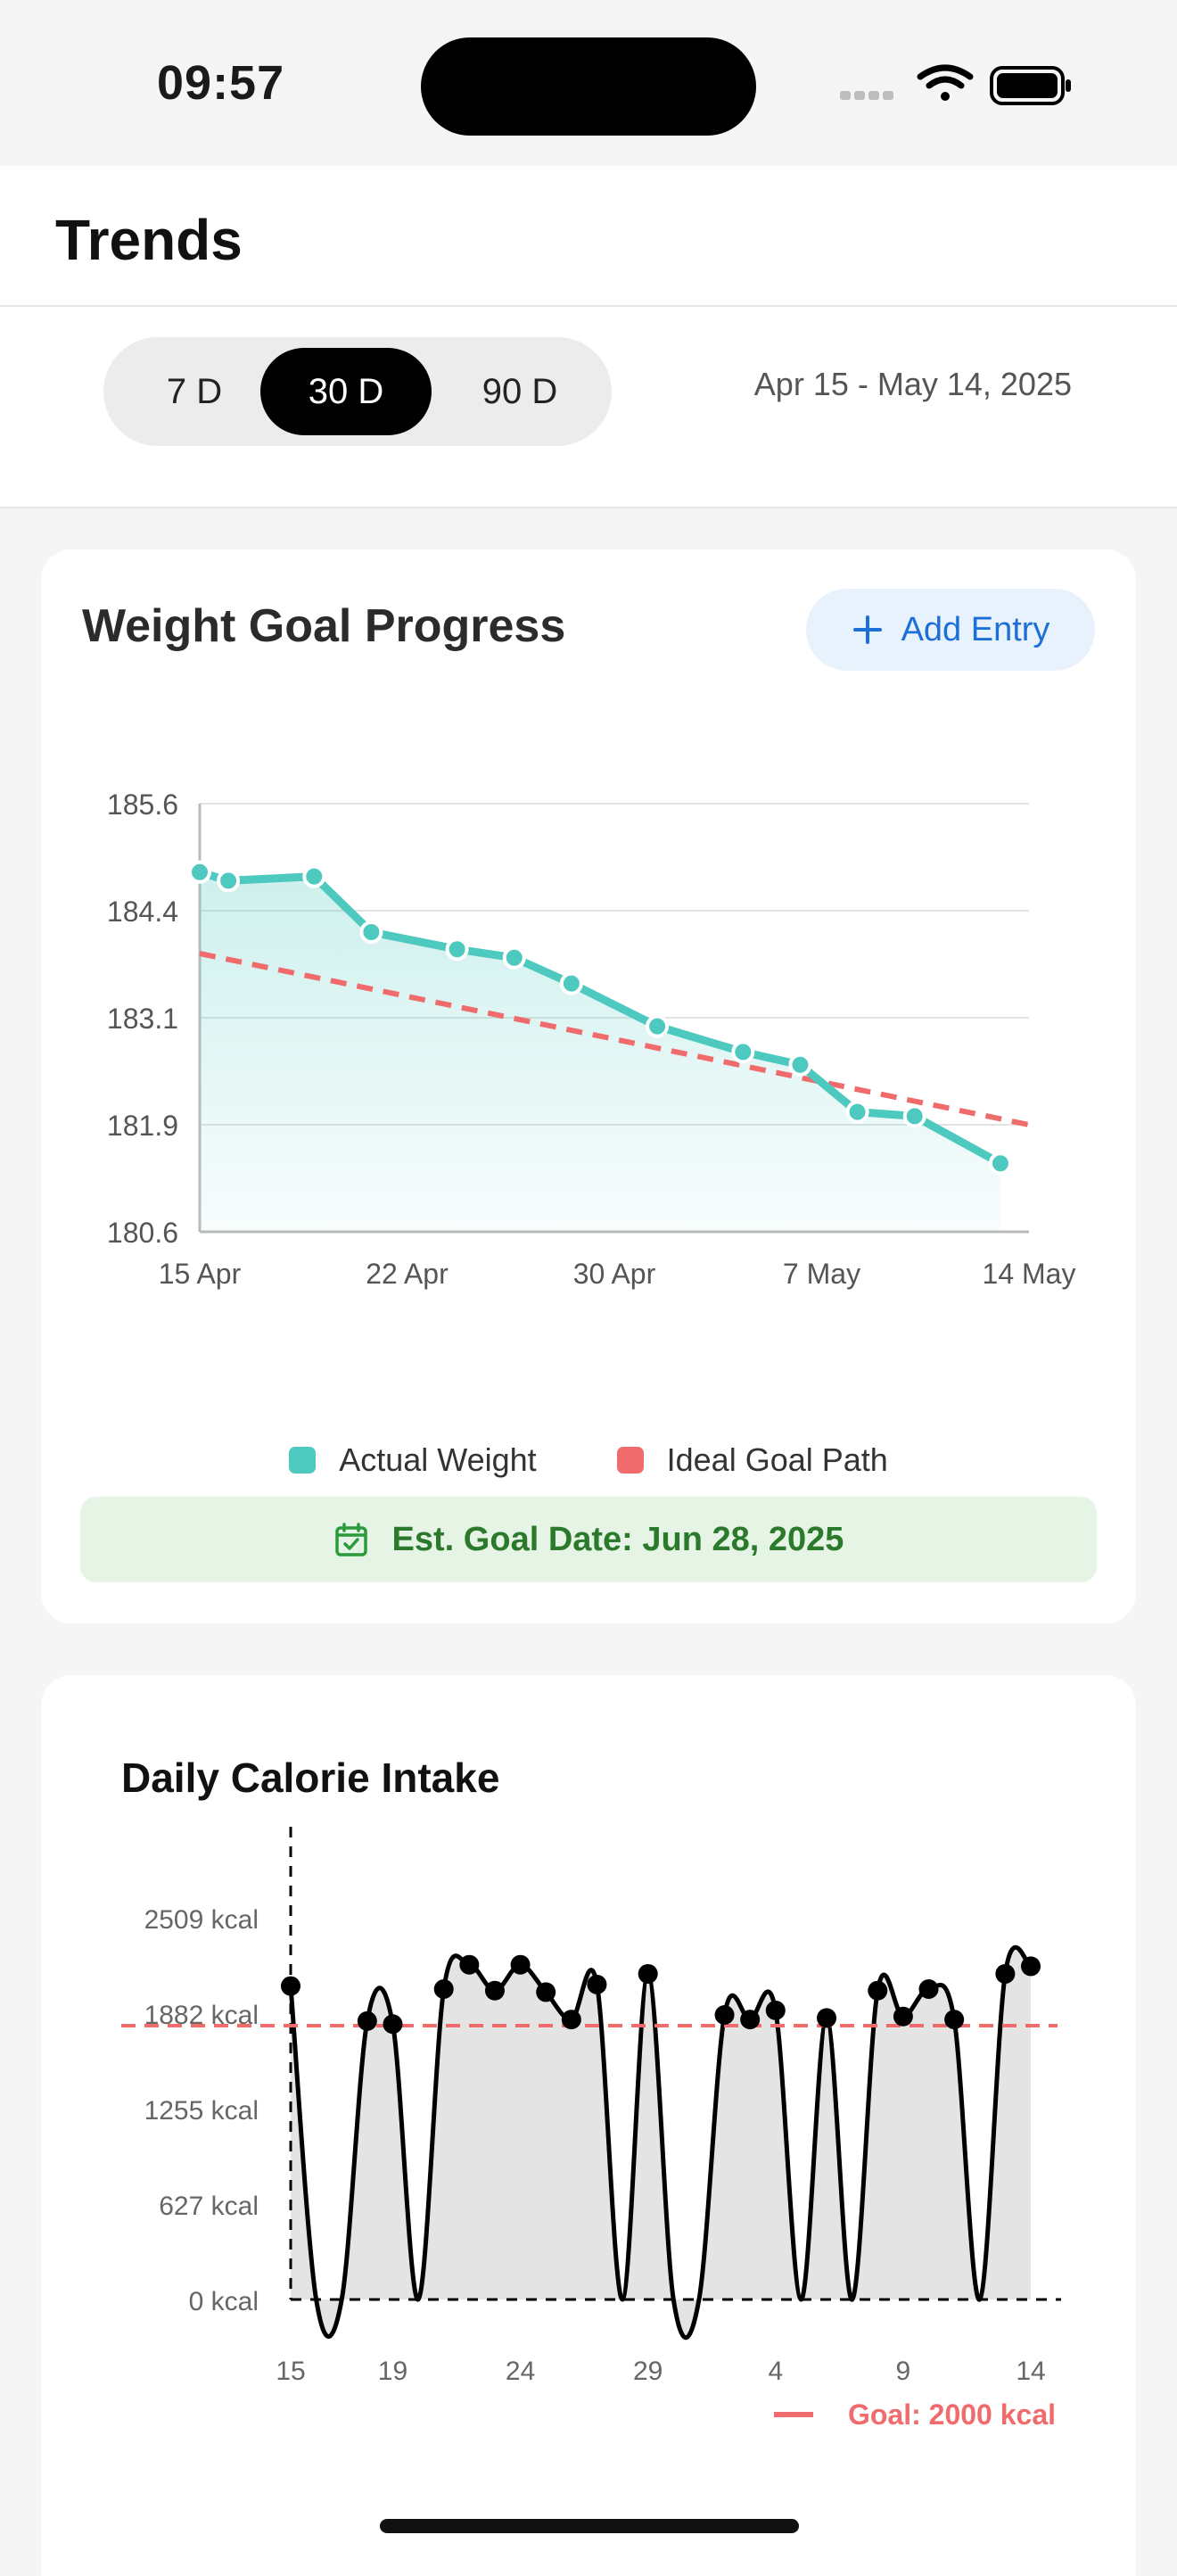 The width and height of the screenshot is (1177, 2576). What do you see at coordinates (912, 384) in the screenshot?
I see `date-range-label: Apr 15 - May 14, 2025` at bounding box center [912, 384].